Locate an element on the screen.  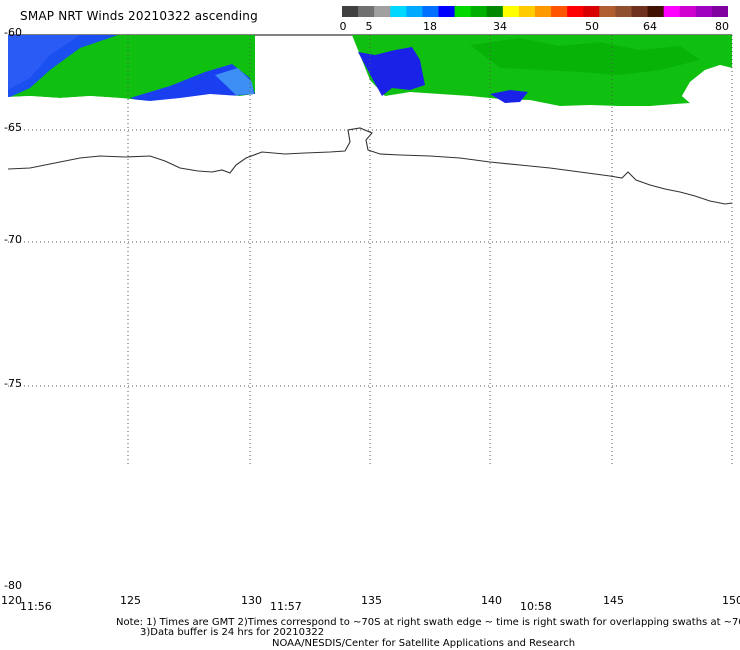
note-line-2: 3)Data buffer is 24 hrs for 20210322 is located at coordinates (232, 632).